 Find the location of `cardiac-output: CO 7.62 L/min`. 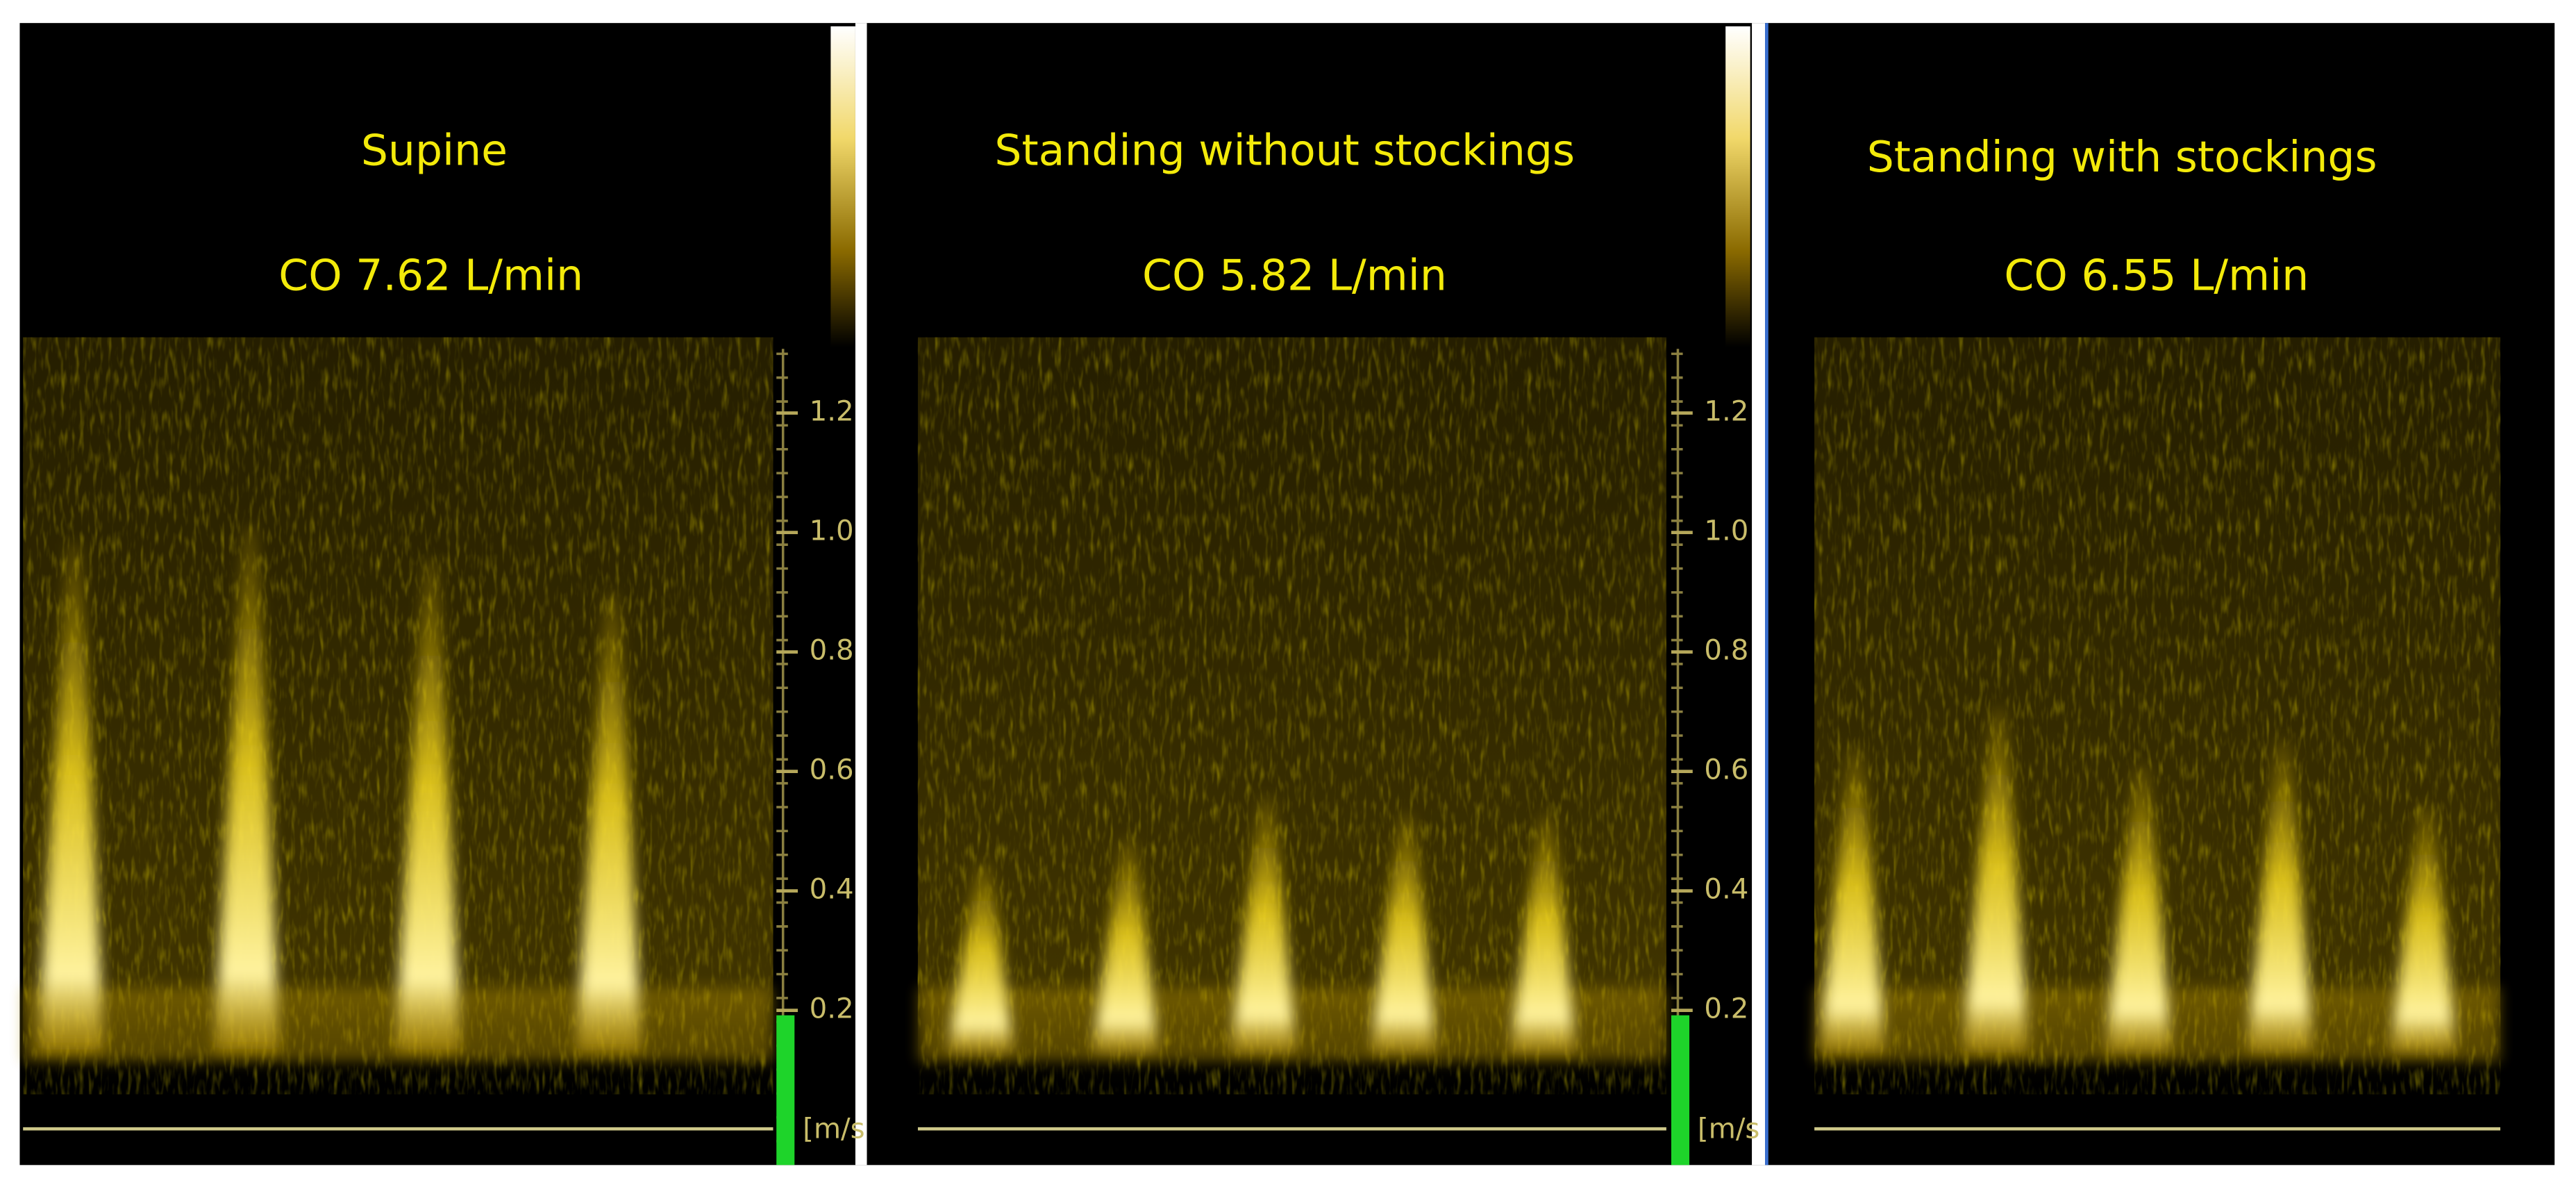

cardiac-output: CO 7.62 L/min is located at coordinates (430, 275).